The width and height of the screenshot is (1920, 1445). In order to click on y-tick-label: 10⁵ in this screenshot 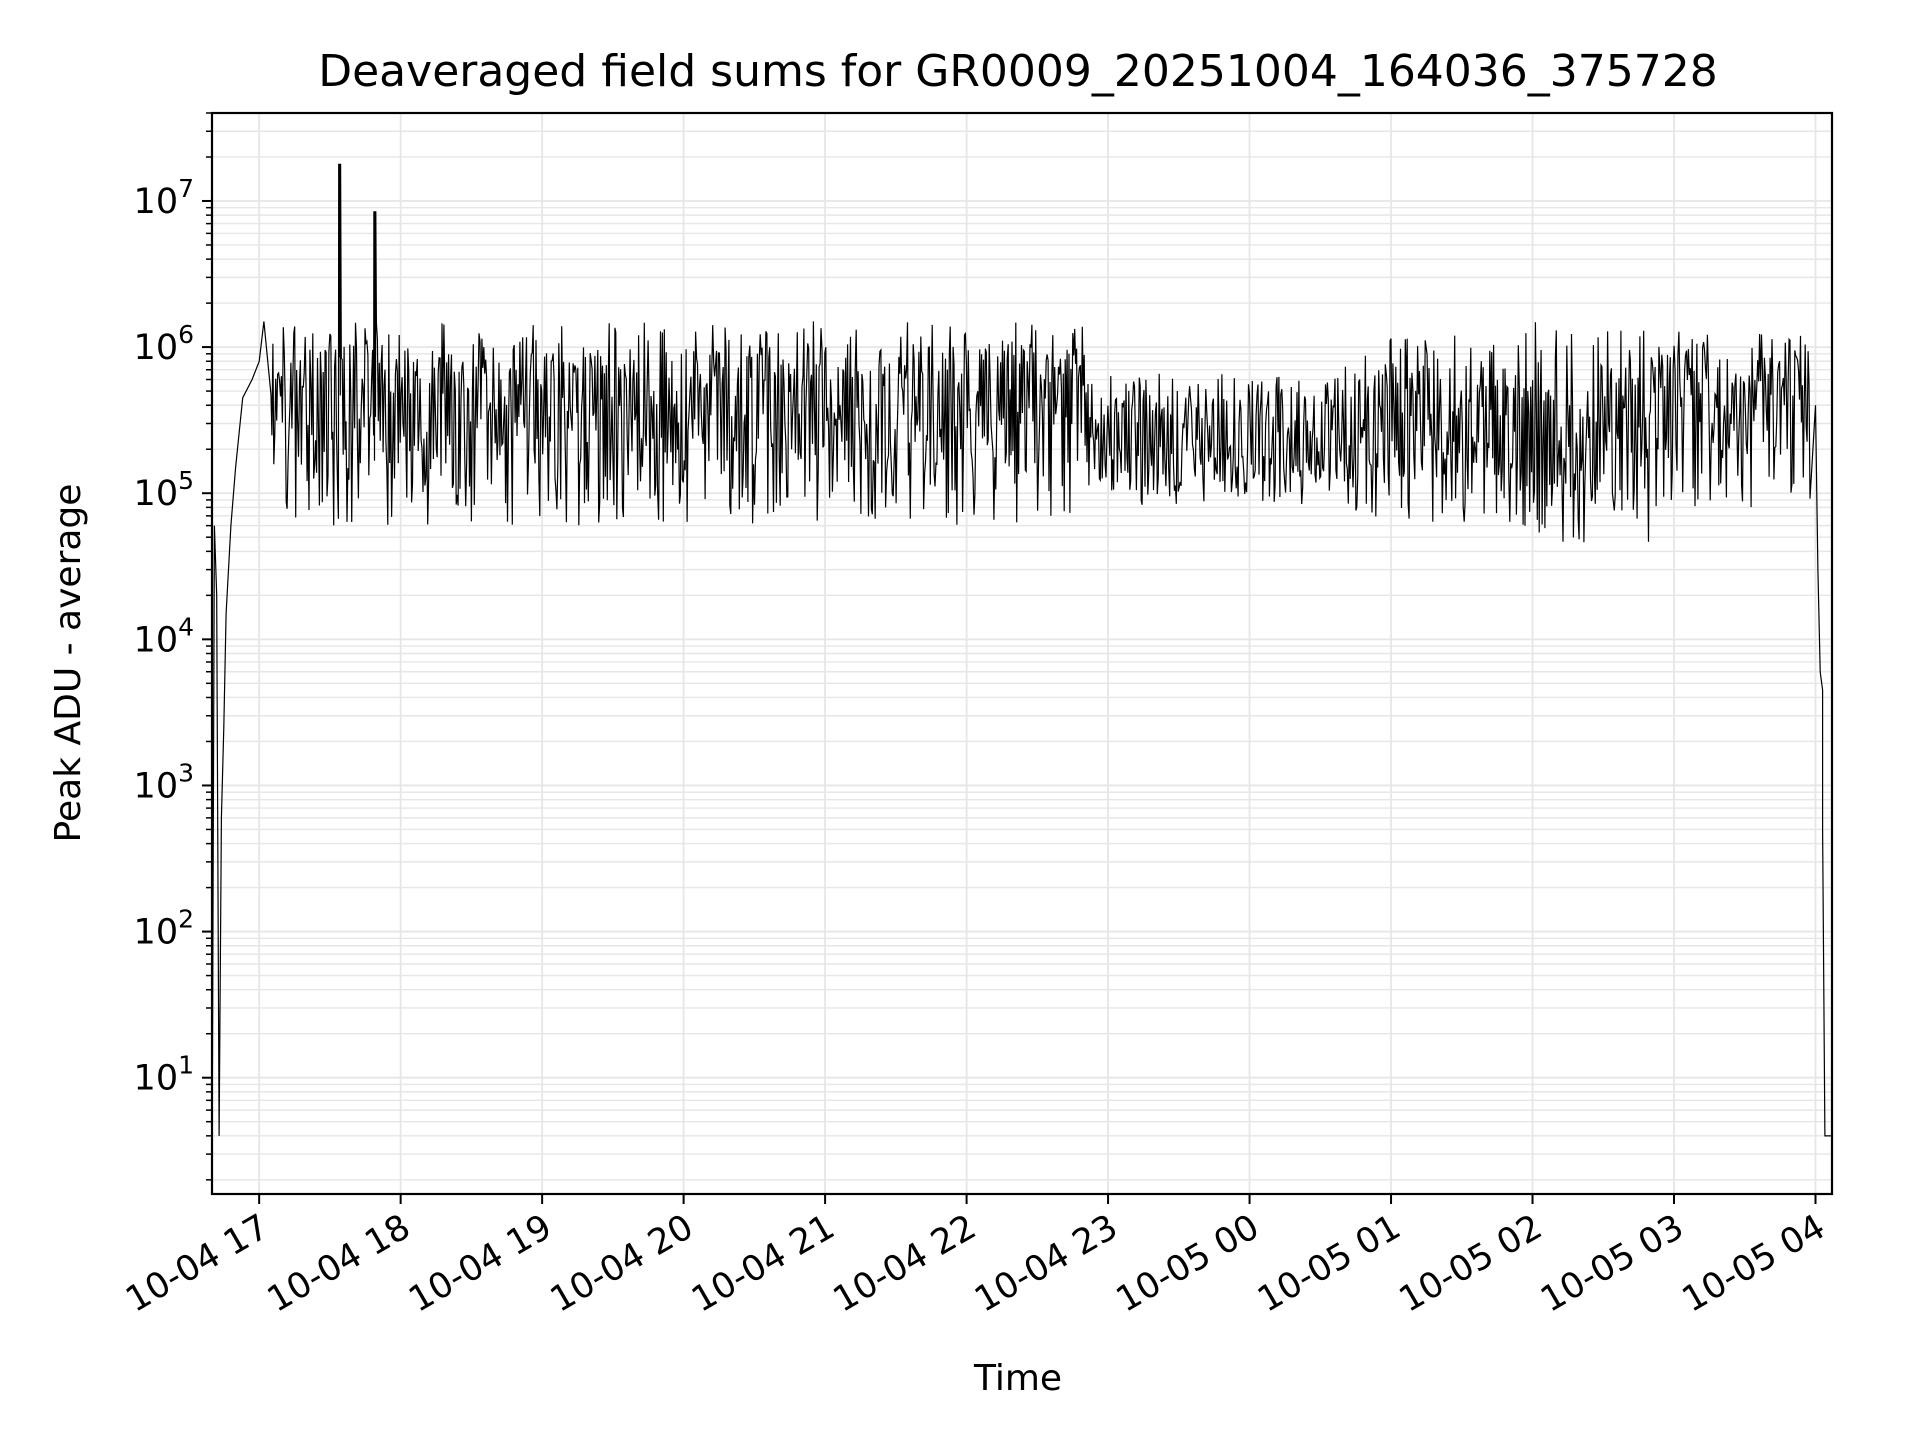, I will do `click(164, 490)`.